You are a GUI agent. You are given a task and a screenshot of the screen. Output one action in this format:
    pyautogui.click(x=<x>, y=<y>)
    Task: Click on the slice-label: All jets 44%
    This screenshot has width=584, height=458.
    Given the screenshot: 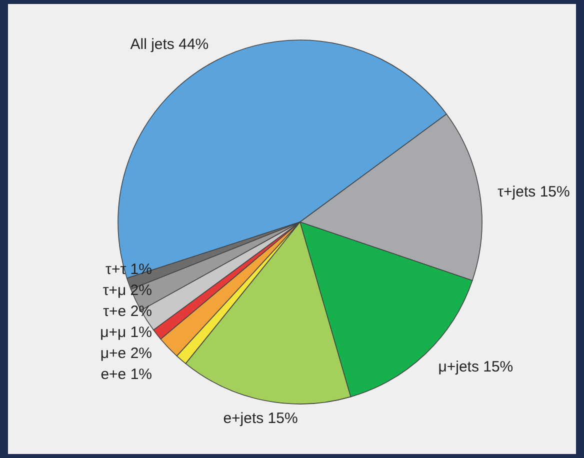 What is the action you would take?
    pyautogui.click(x=169, y=45)
    